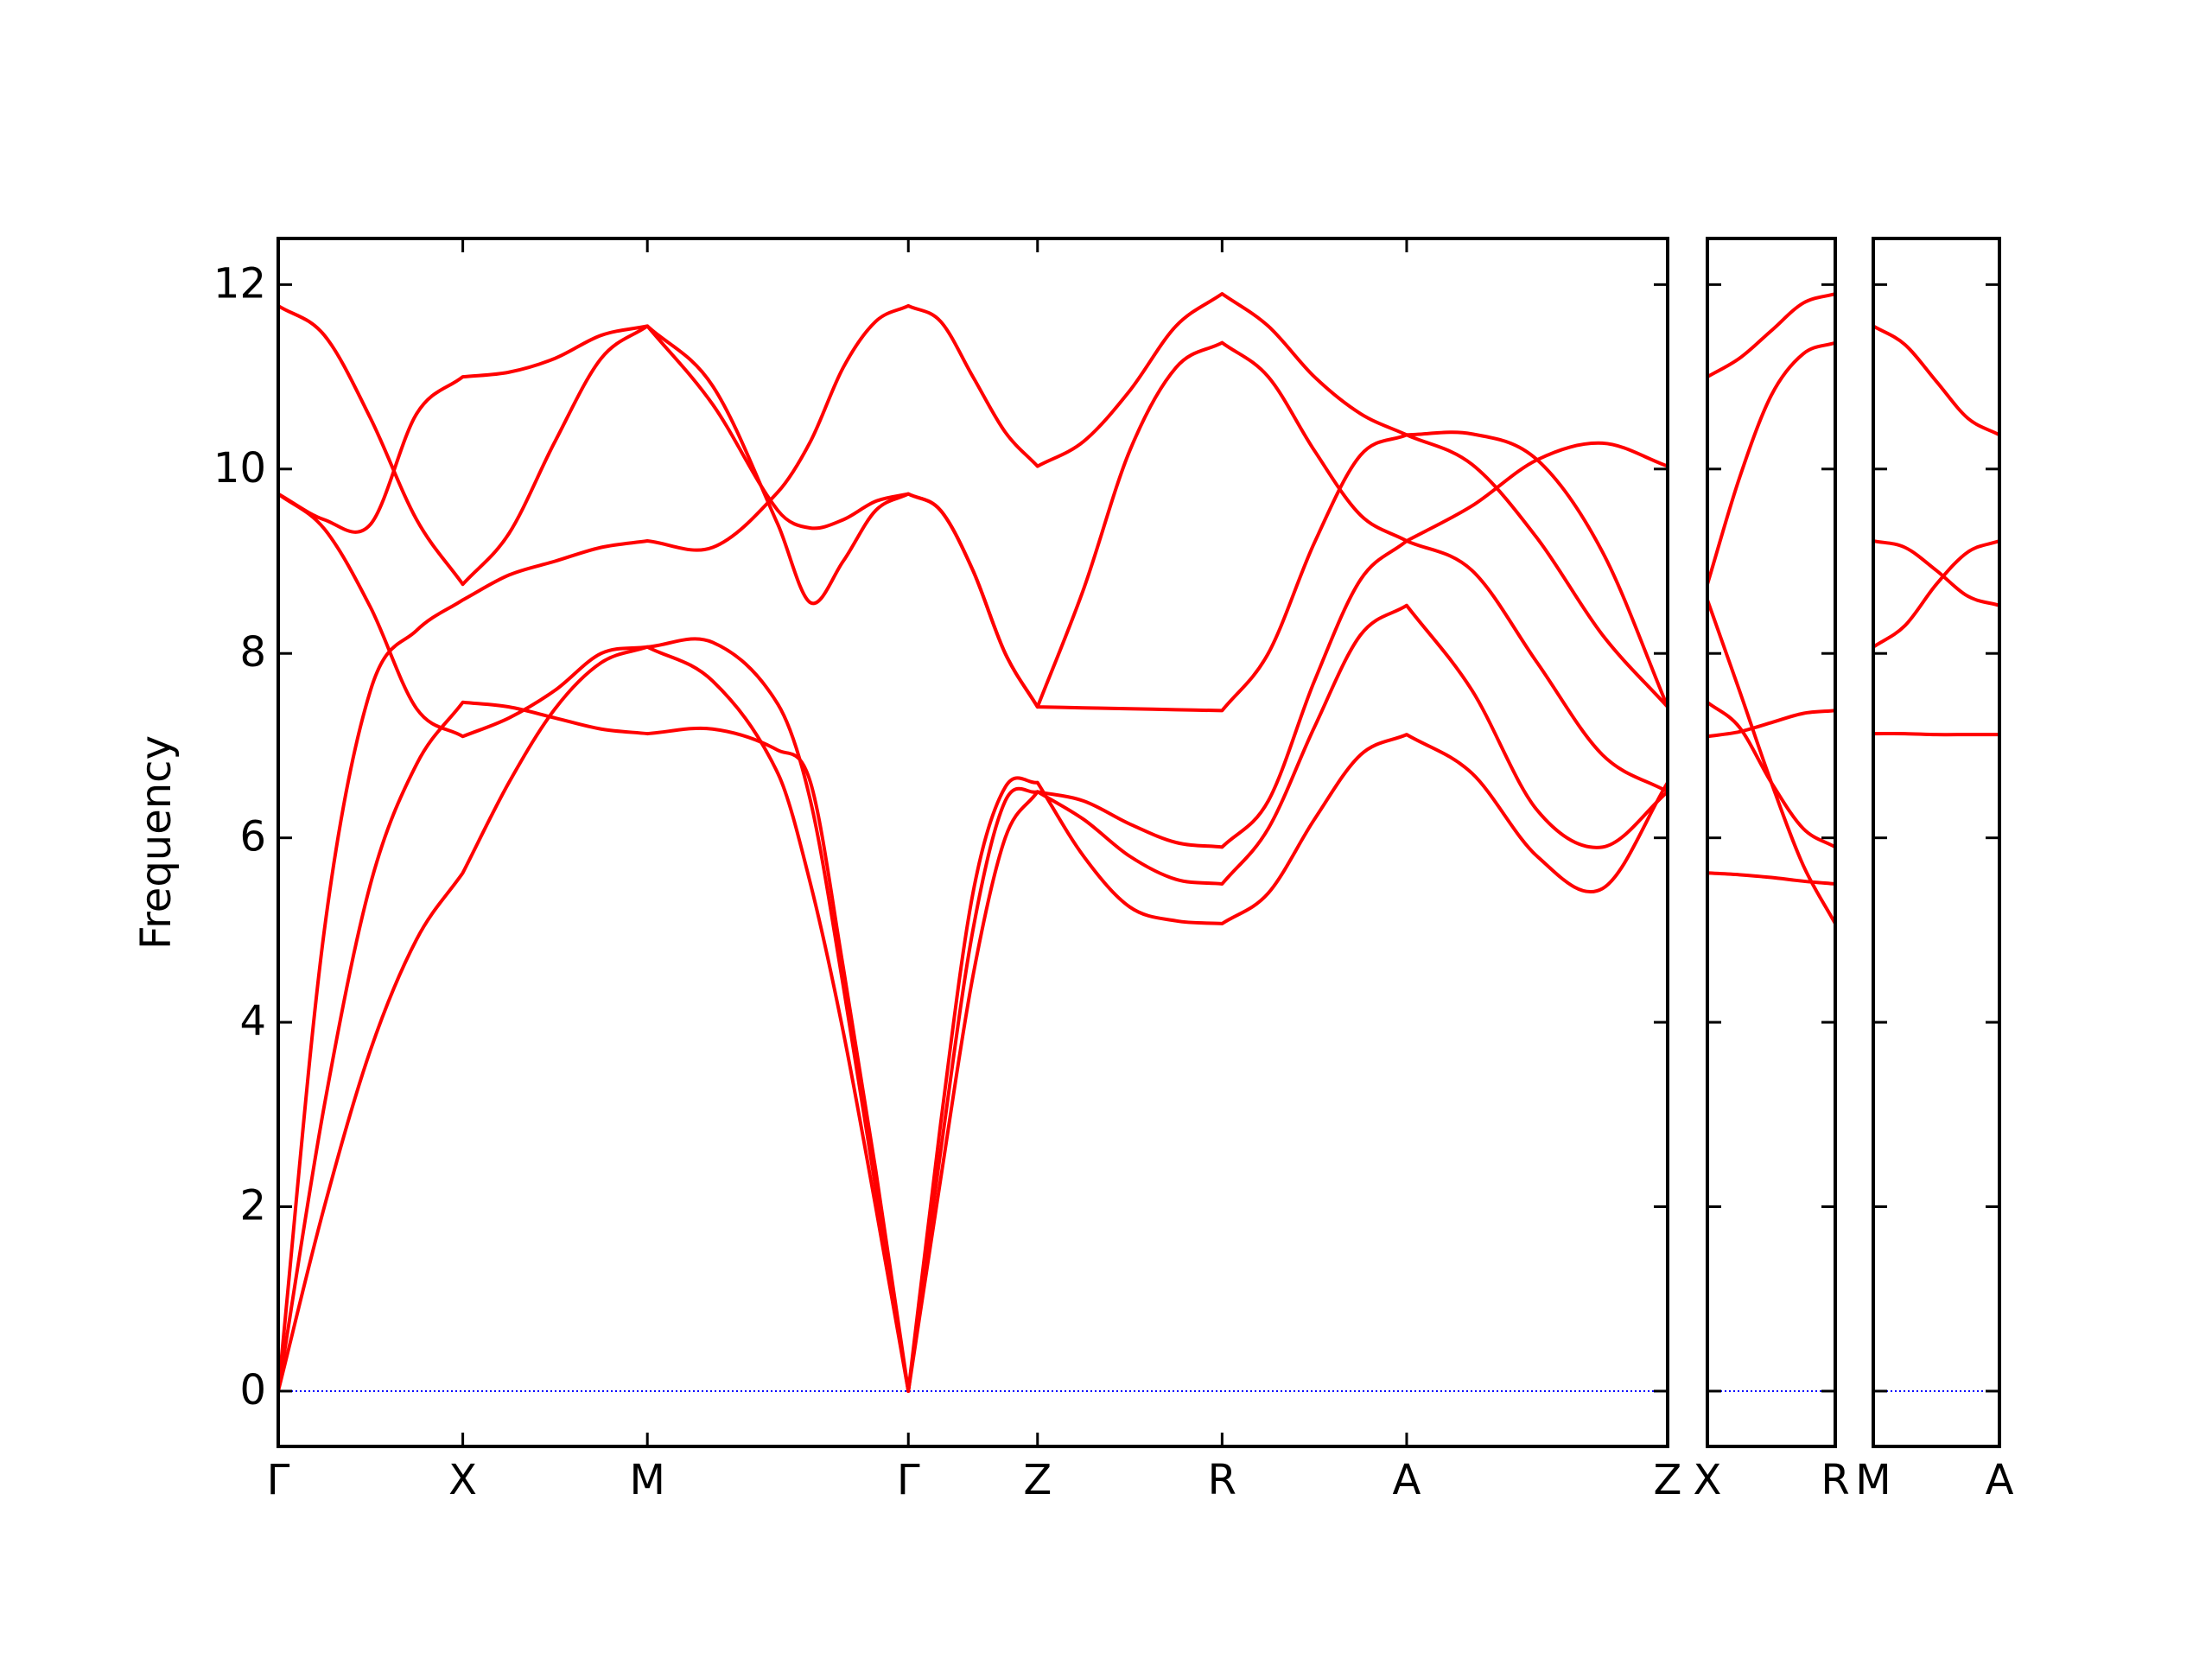 This screenshot has width=2212, height=1659. Describe the element at coordinates (252, 1021) in the screenshot. I see `y-tick-label: 4` at that location.